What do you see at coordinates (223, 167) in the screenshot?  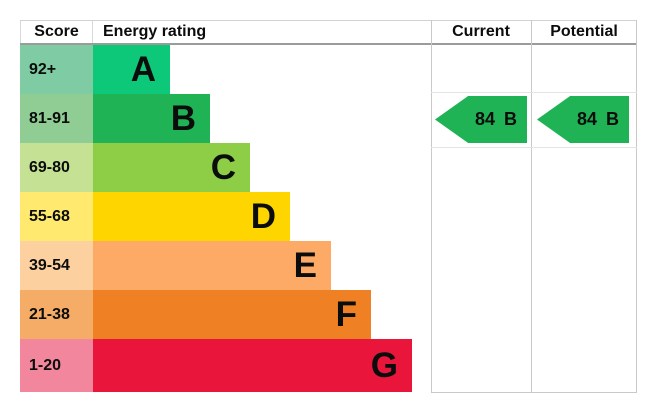 I see `rating-letter-c: C` at bounding box center [223, 167].